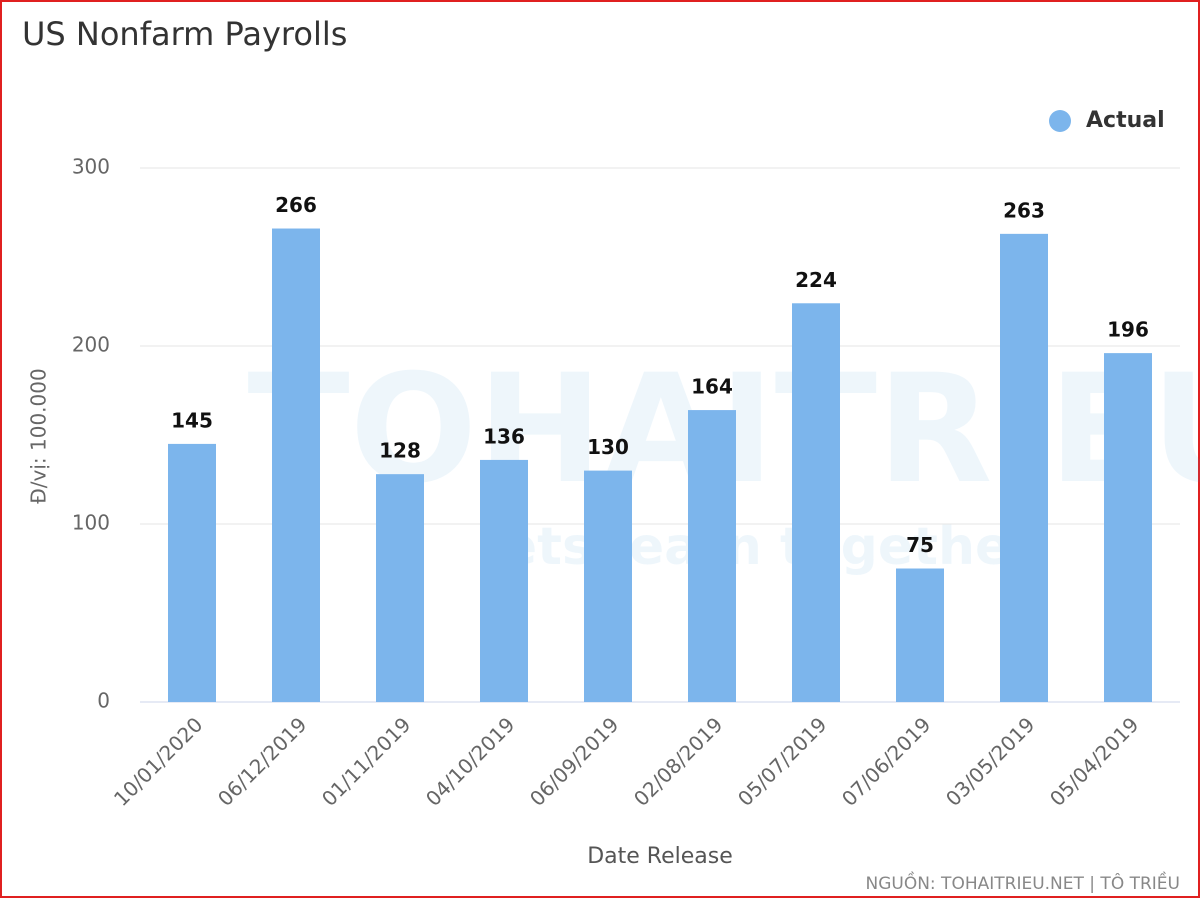 The width and height of the screenshot is (1200, 900). I want to click on chart-title: US Nonfarm Payrolls, so click(184, 34).